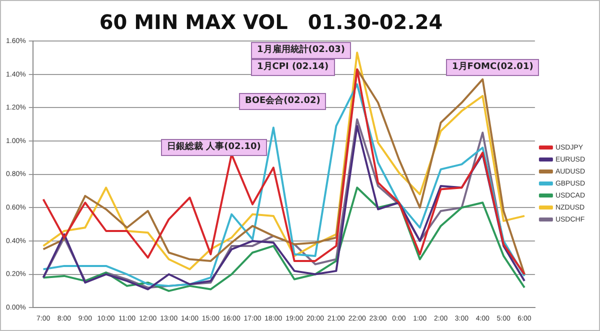  I want to click on annotation: 1月FOMC(02.01), so click(493, 67).